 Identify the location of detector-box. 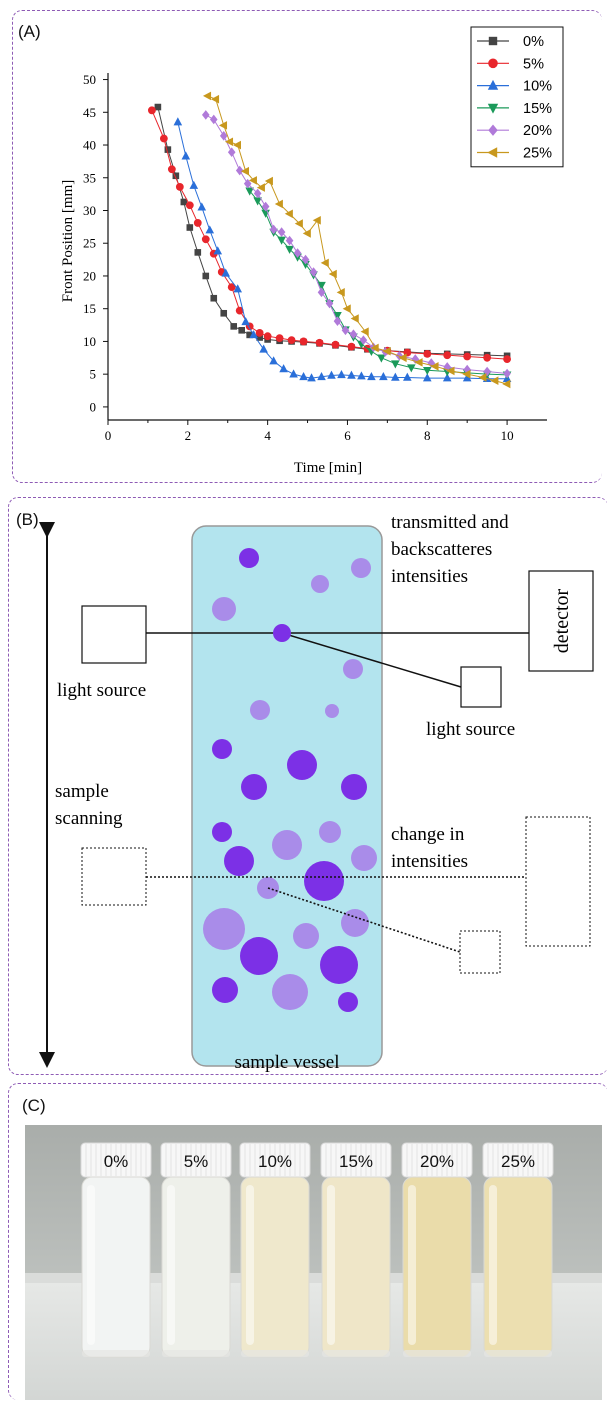
(561, 621).